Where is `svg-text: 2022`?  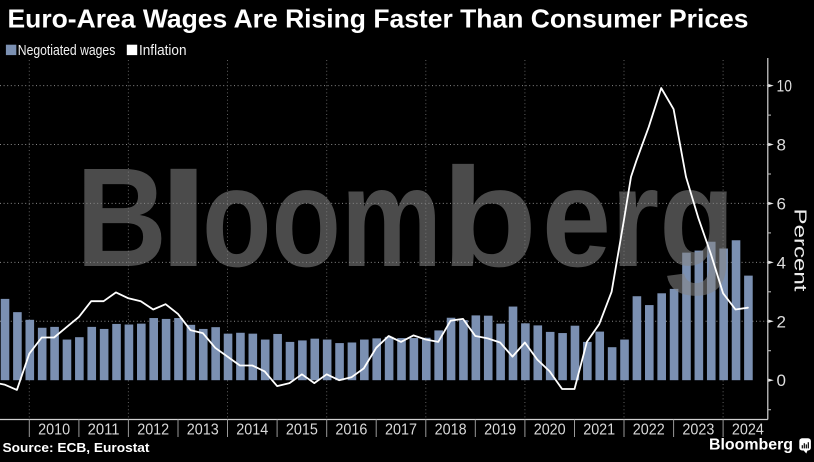 svg-text: 2022 is located at coordinates (649, 430).